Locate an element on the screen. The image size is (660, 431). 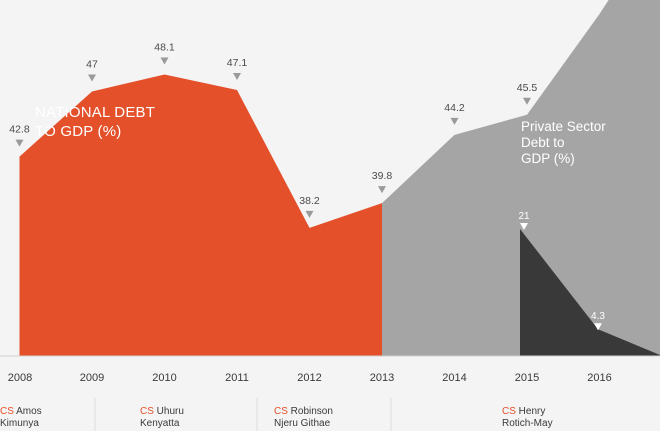
year-axis: 2008200920102011201220132014201520162 is located at coordinates (310, 378).